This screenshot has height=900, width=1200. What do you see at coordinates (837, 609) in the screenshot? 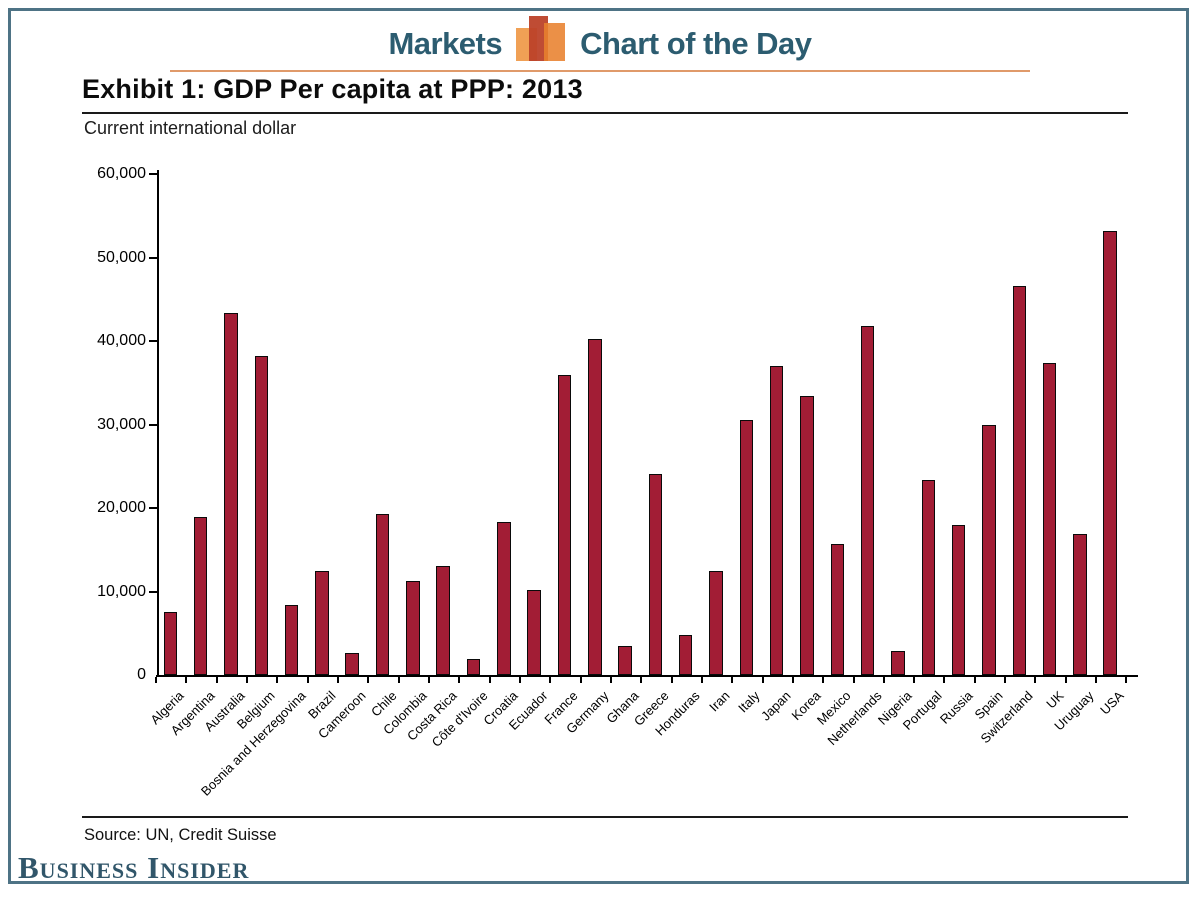
I see `bar-mexico` at bounding box center [837, 609].